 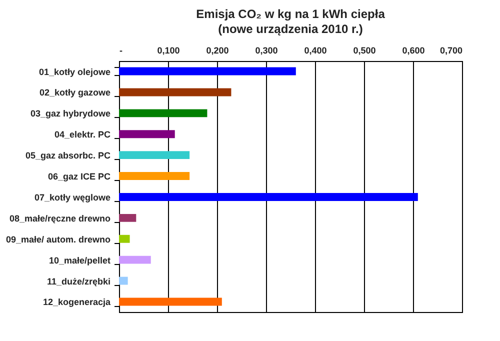 What do you see at coordinates (291, 14) in the screenshot?
I see `chart-title: Emisja CO₂ w kg na 1 kWh ciepła` at bounding box center [291, 14].